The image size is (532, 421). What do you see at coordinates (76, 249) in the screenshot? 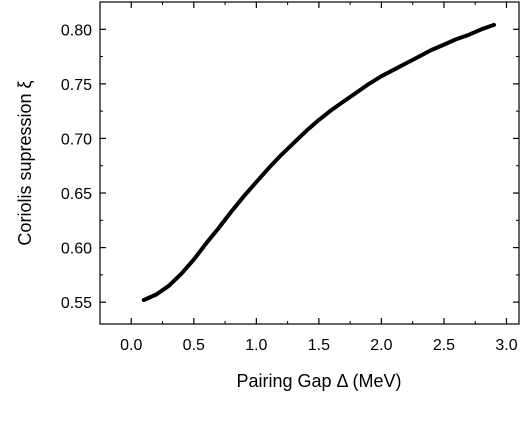
I see `y-tick-label: 0.60` at bounding box center [76, 249].